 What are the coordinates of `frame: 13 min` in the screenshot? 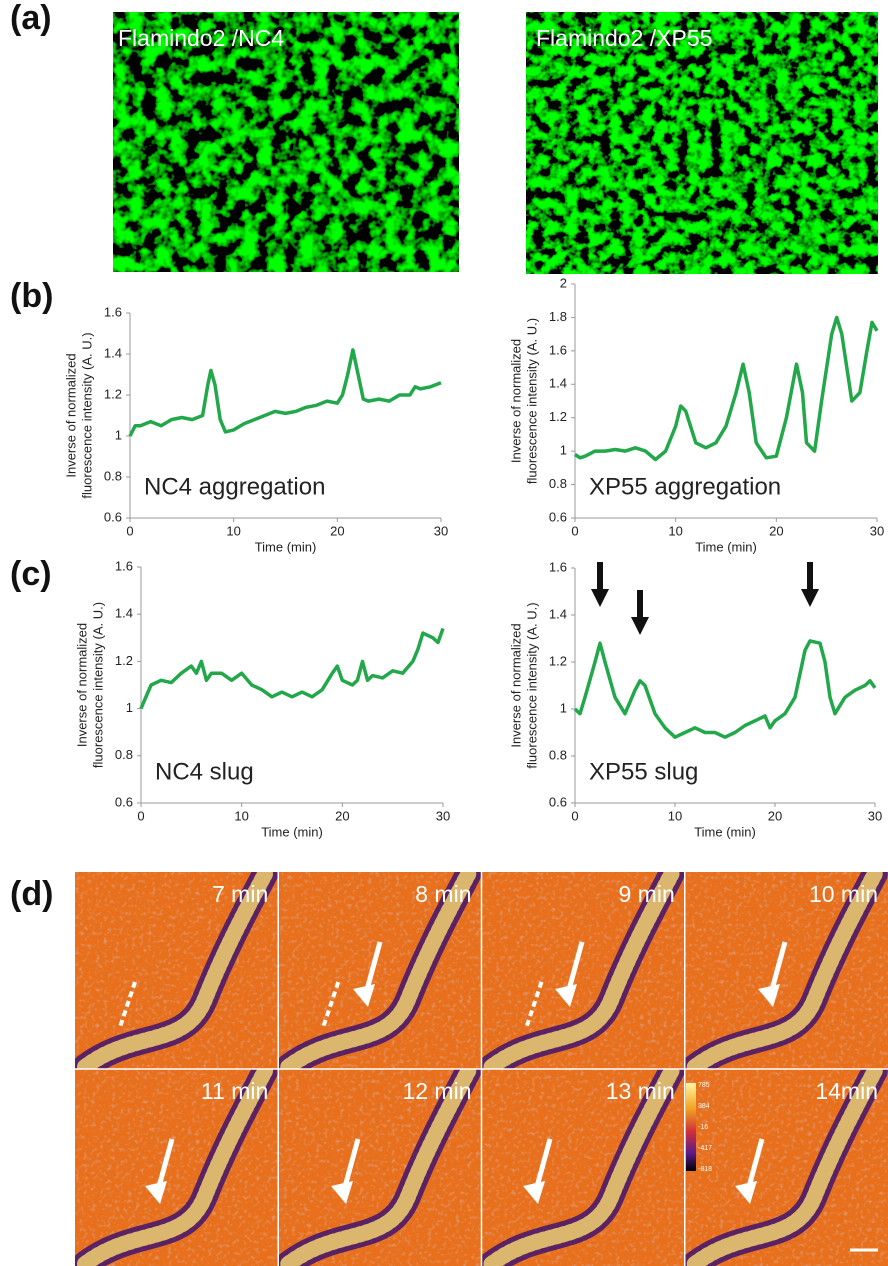 It's located at (583, 1167).